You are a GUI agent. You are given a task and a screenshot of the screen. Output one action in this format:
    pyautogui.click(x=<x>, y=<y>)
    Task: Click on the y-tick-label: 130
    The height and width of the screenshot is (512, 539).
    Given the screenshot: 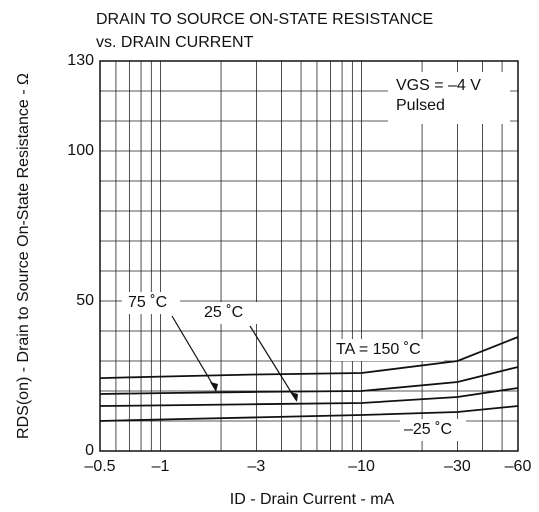 What is the action you would take?
    pyautogui.click(x=80, y=60)
    